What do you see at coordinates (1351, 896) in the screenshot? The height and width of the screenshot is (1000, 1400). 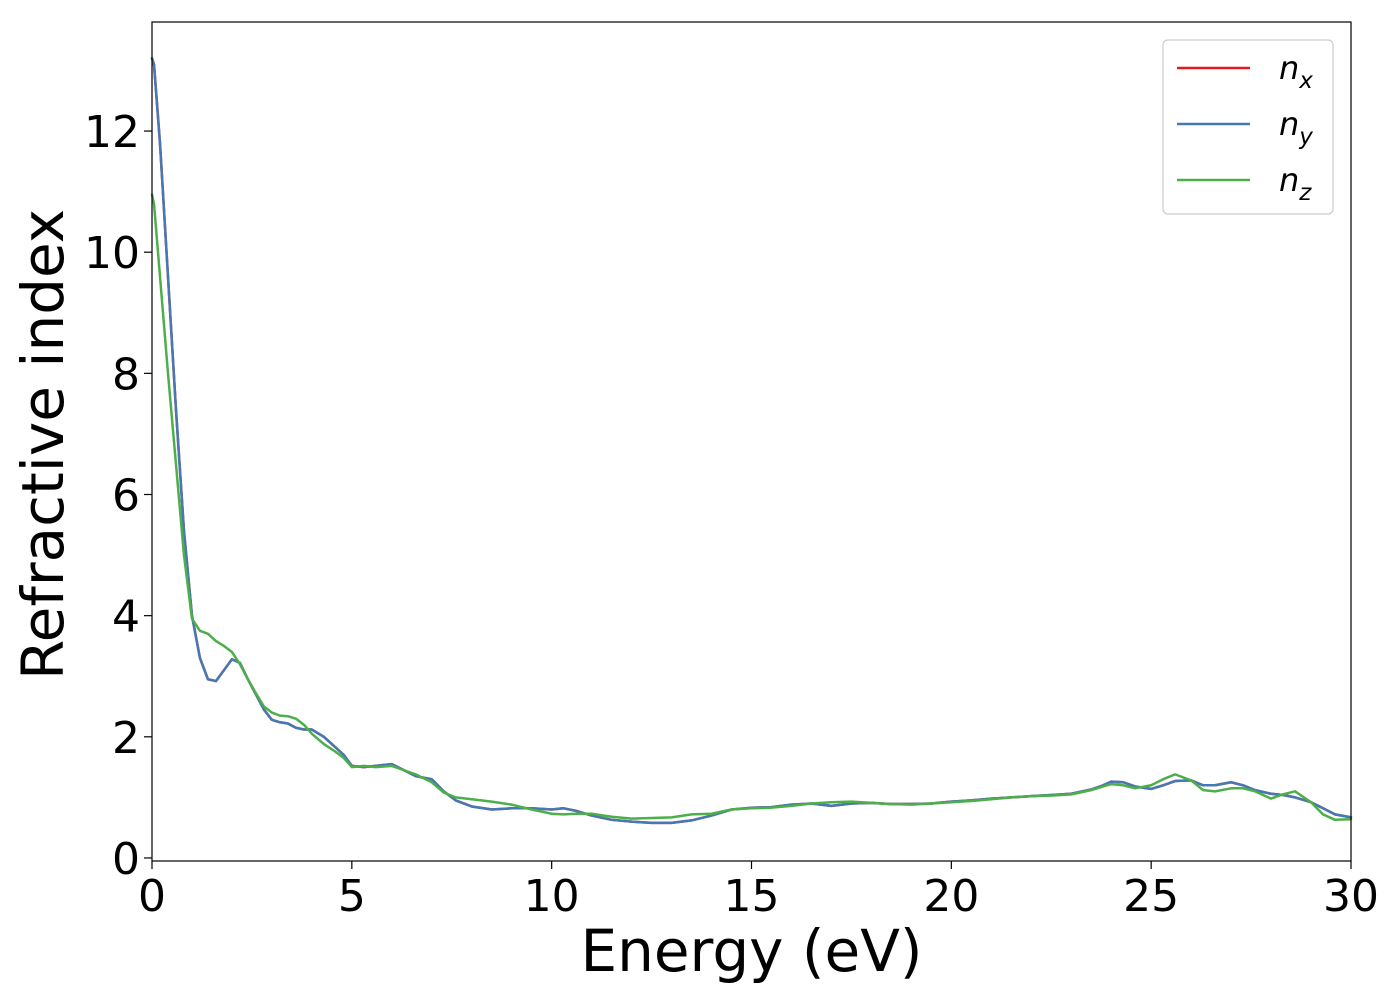 I see `x-tick-label: 30` at bounding box center [1351, 896].